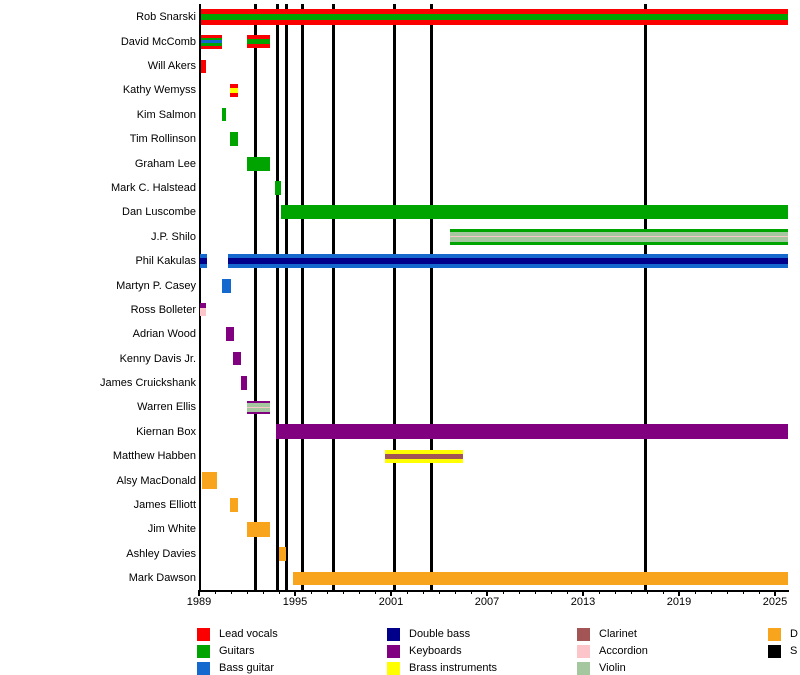 This screenshot has height=675, width=800. I want to click on member-label: Ashley Davies, so click(161, 553).